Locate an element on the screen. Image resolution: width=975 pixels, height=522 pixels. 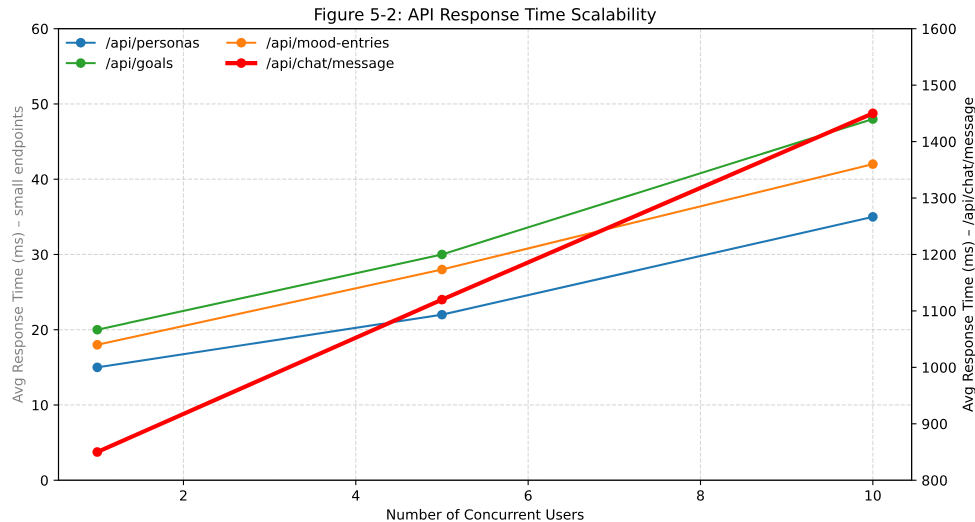
y2-tick-label: 1300 is located at coordinates (939, 198).